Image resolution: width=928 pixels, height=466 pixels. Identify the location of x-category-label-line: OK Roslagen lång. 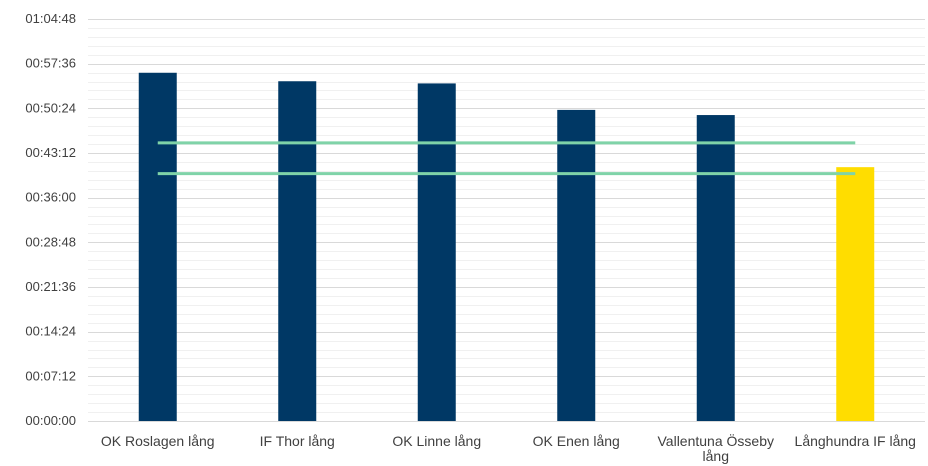
(158, 441).